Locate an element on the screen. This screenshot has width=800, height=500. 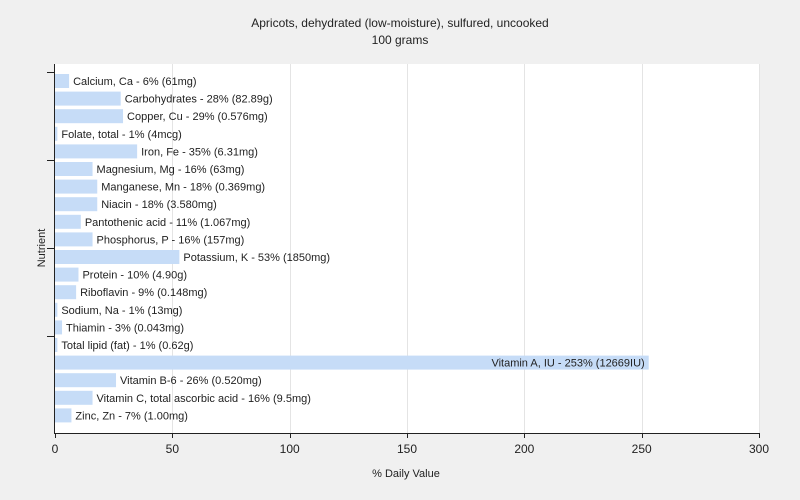
bar-label: Carbohydrates - 28% (82.89g) is located at coordinates (199, 100).